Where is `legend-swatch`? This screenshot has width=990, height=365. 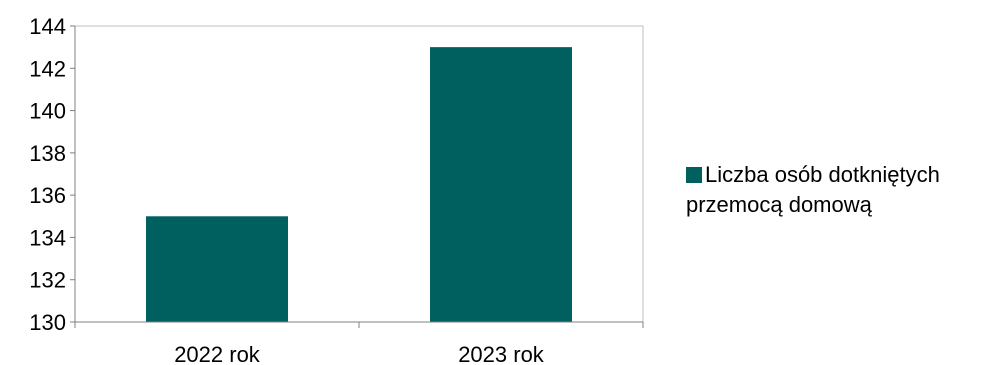
legend-swatch is located at coordinates (694, 175).